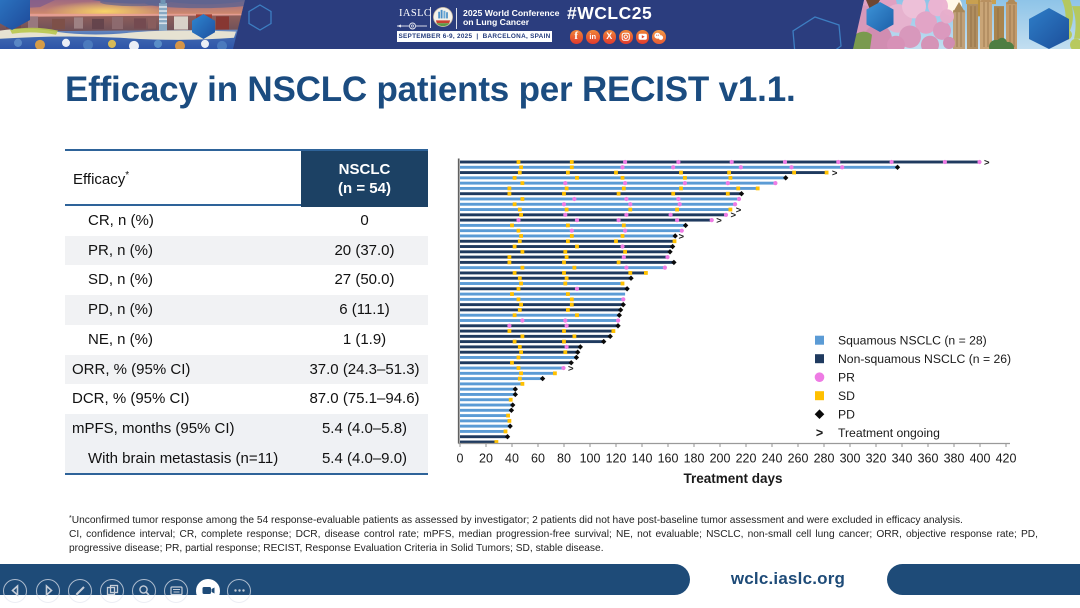  I want to click on svg-text: 360, so click(928, 459).